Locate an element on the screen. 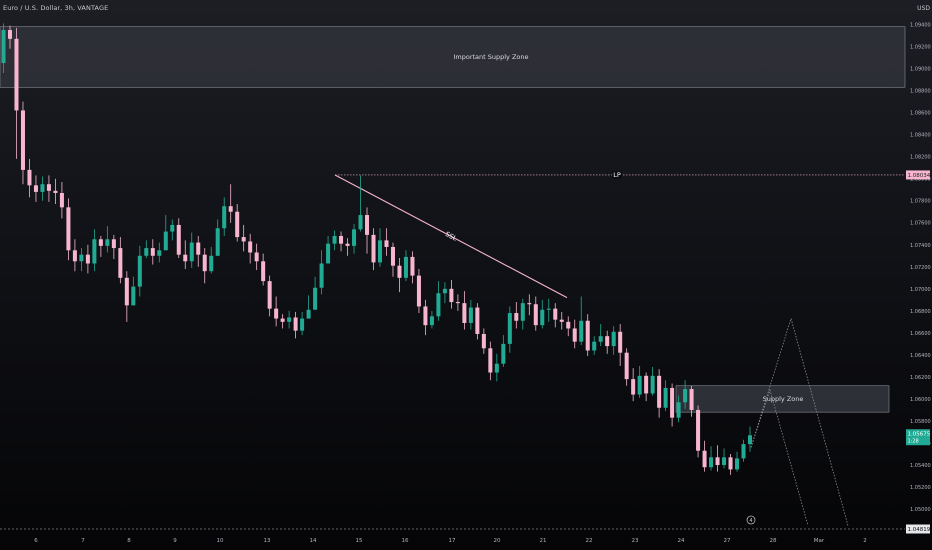  supply-zone is located at coordinates (782, 399).